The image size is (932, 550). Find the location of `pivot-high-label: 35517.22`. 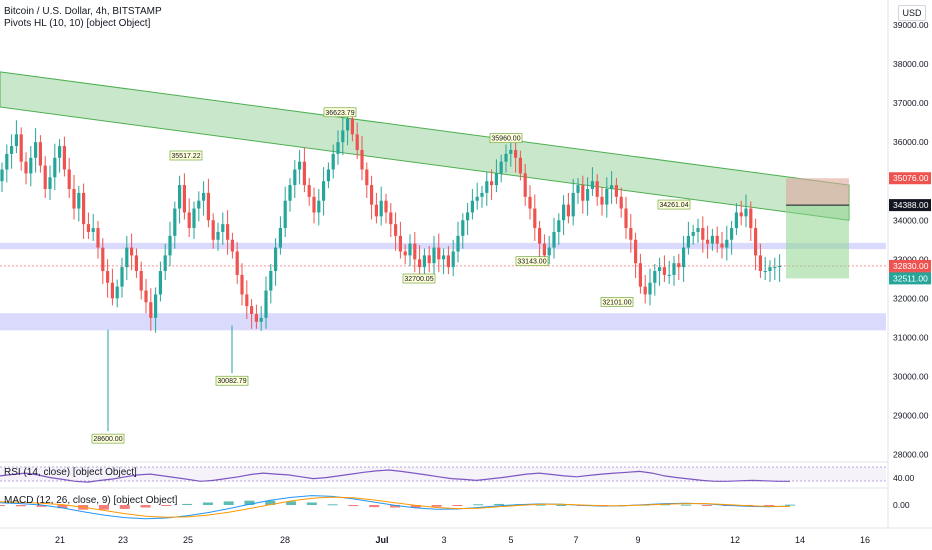

pivot-high-label: 35517.22 is located at coordinates (185, 156).